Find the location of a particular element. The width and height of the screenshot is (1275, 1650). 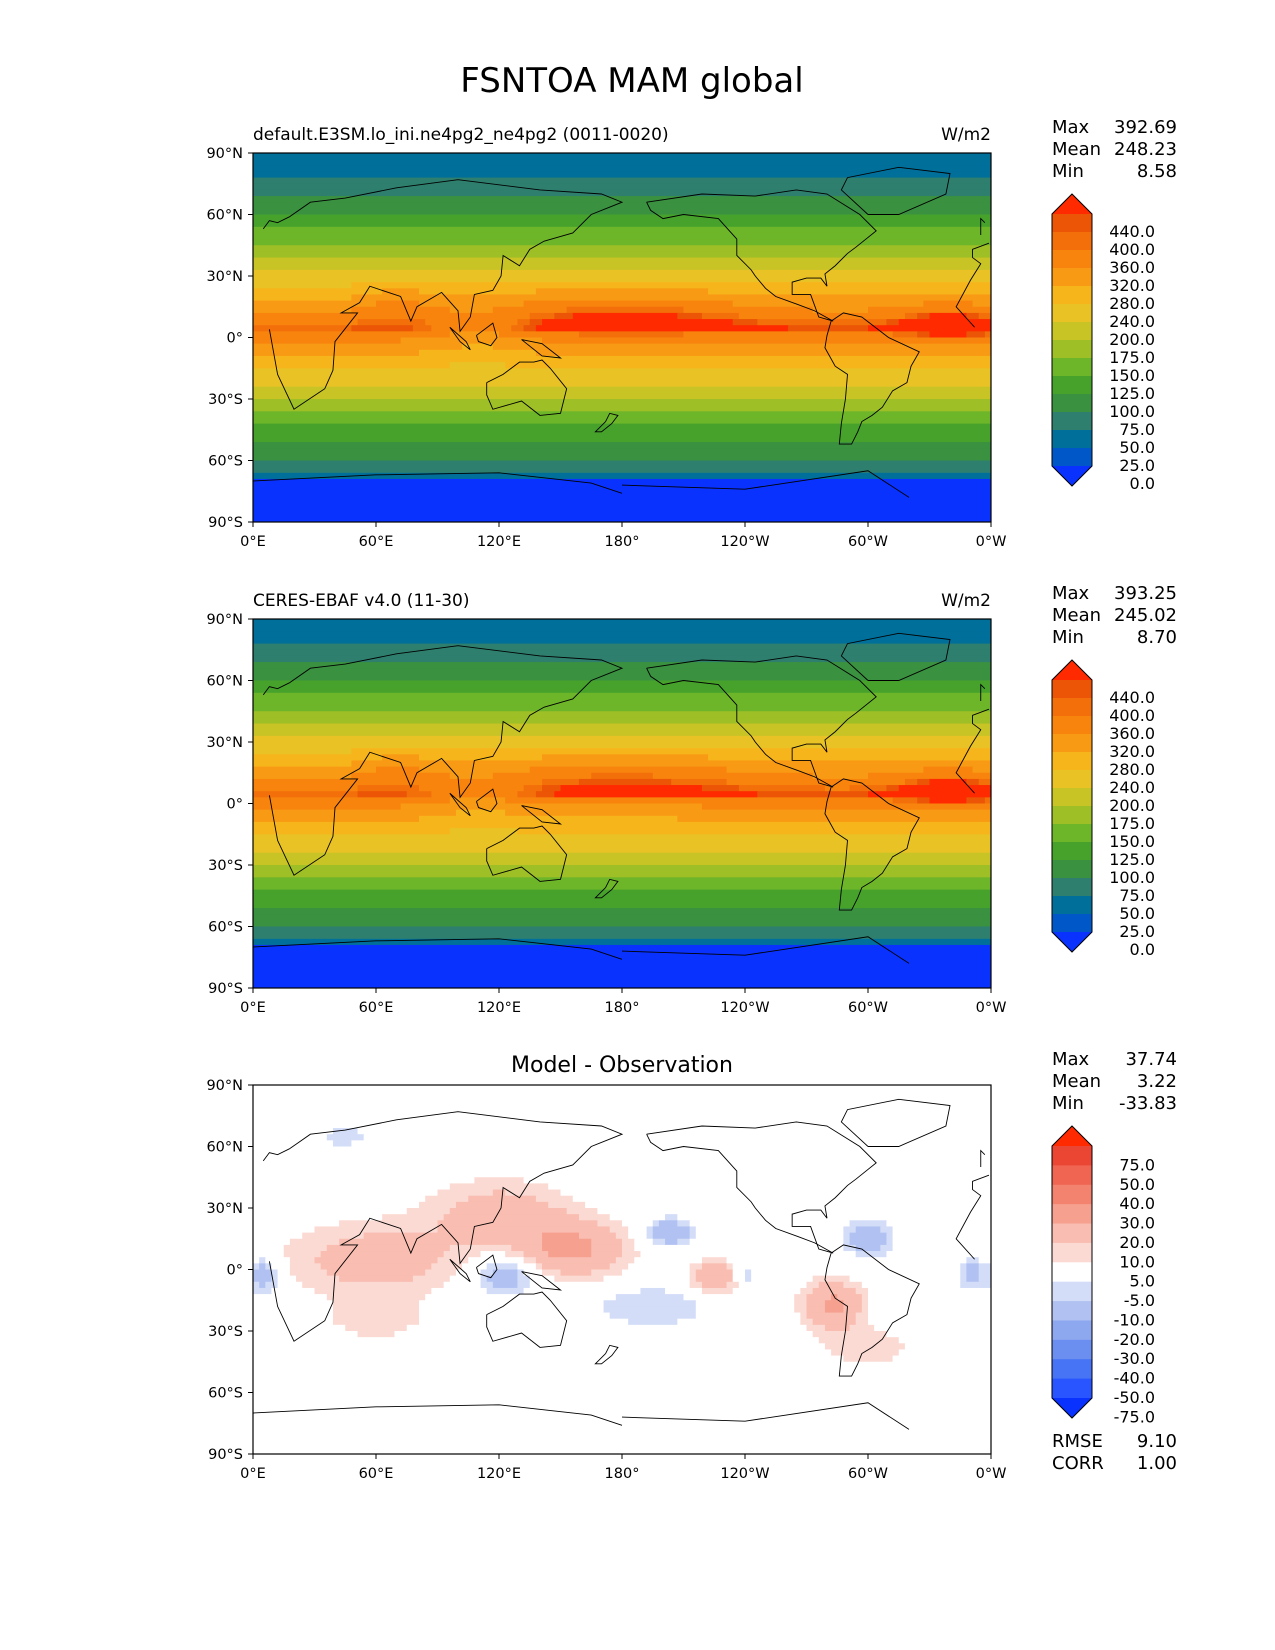

lon-tick-label: 60°W is located at coordinates (868, 1008).